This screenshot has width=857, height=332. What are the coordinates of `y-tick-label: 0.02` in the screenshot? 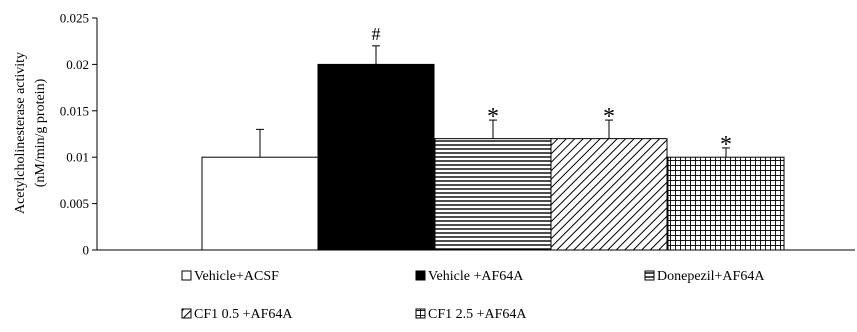 It's located at (77, 64).